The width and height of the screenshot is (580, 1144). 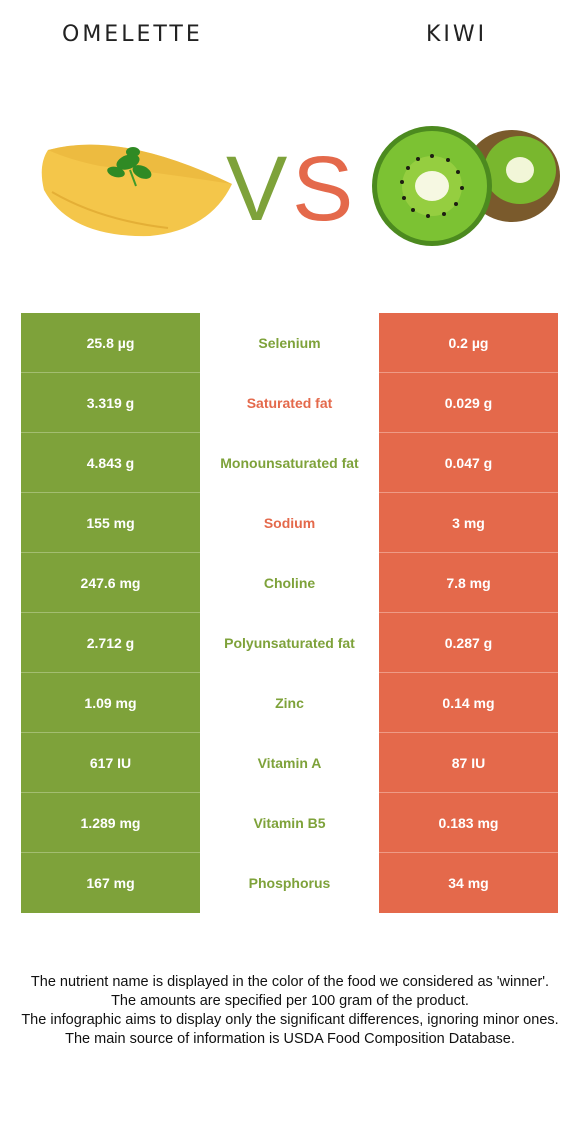 I want to click on left-value: 1.289 mg, so click(x=110, y=823).